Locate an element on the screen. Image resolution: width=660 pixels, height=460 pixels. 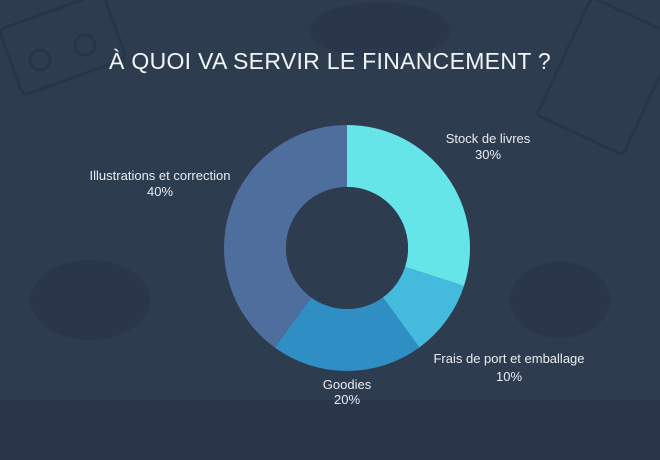
slice-value-label: 40% is located at coordinates (160, 191).